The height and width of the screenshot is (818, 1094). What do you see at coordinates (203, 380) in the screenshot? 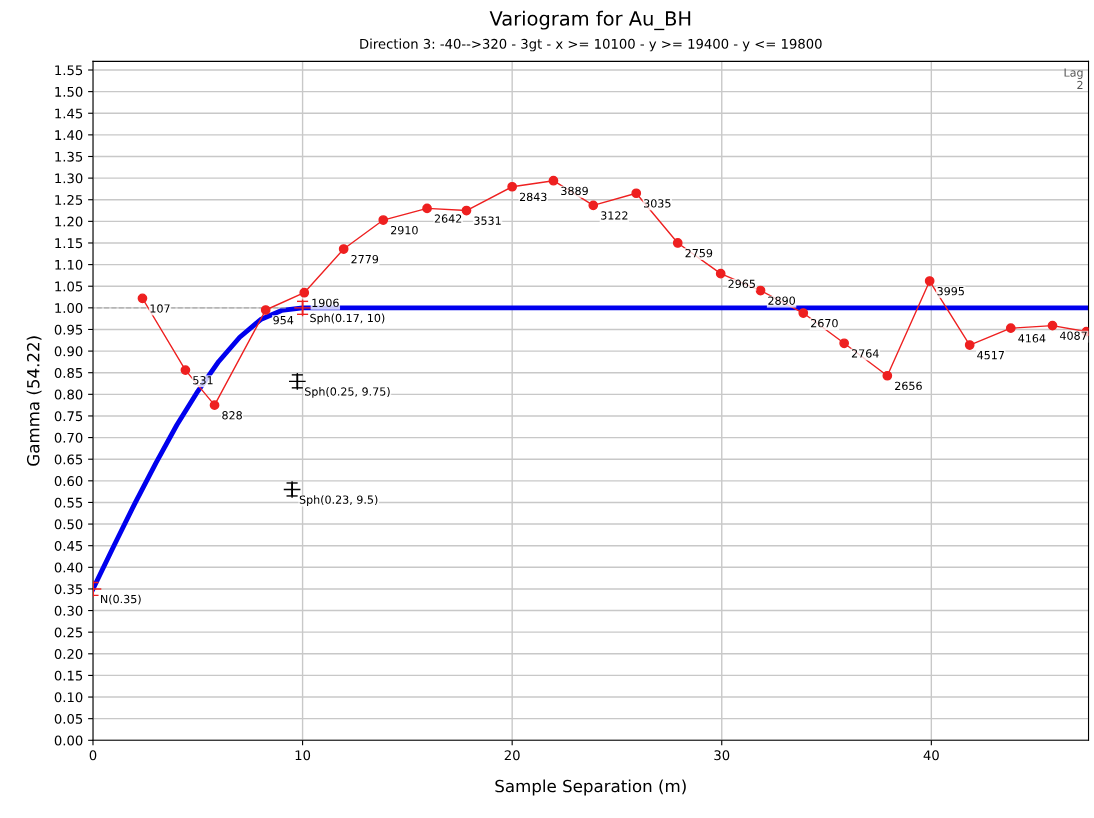
I see `annotation: 531` at bounding box center [203, 380].